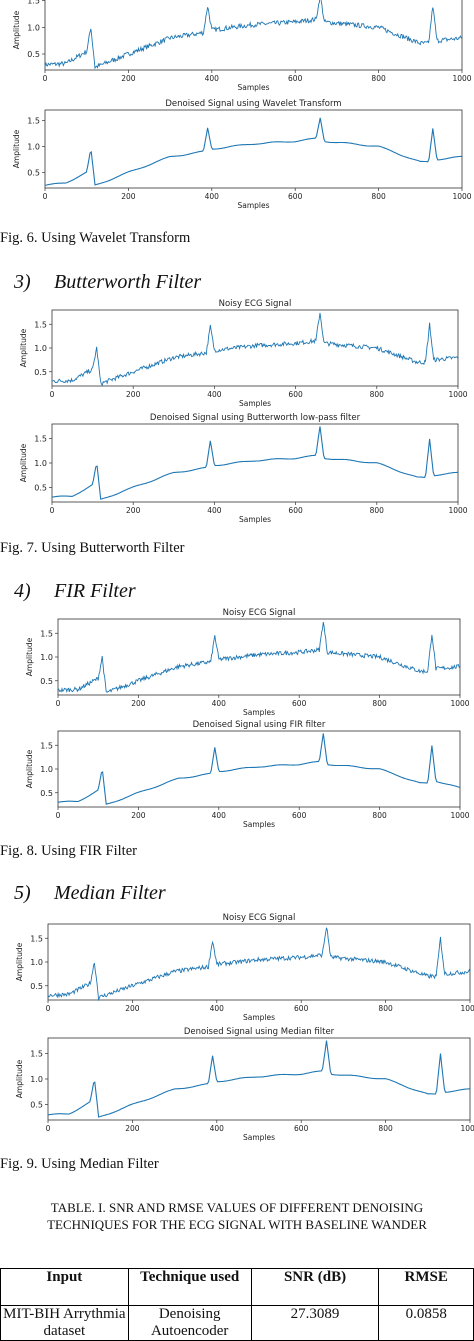 The height and width of the screenshot is (1341, 474). I want to click on table-cell-rmse: 0.0858, so click(426, 1323).